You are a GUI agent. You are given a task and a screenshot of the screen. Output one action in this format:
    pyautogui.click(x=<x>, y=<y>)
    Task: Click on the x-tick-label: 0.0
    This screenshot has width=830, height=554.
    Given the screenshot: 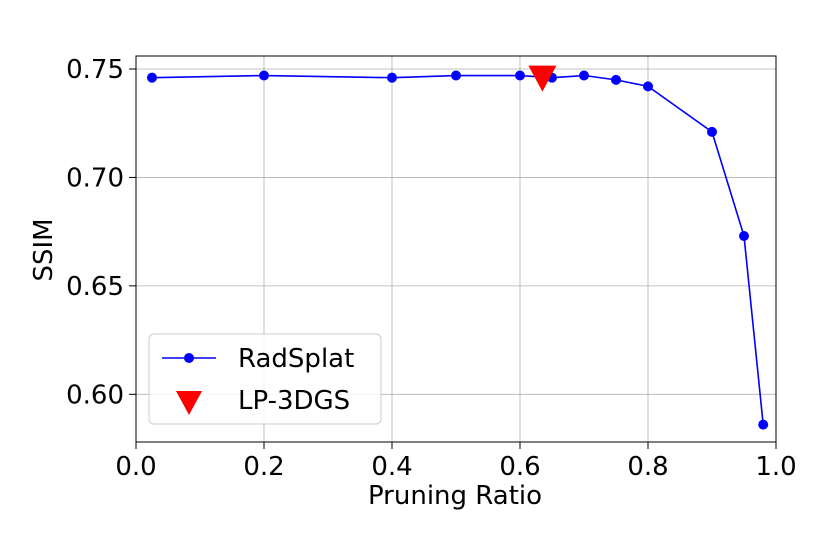 What is the action you would take?
    pyautogui.click(x=135, y=467)
    